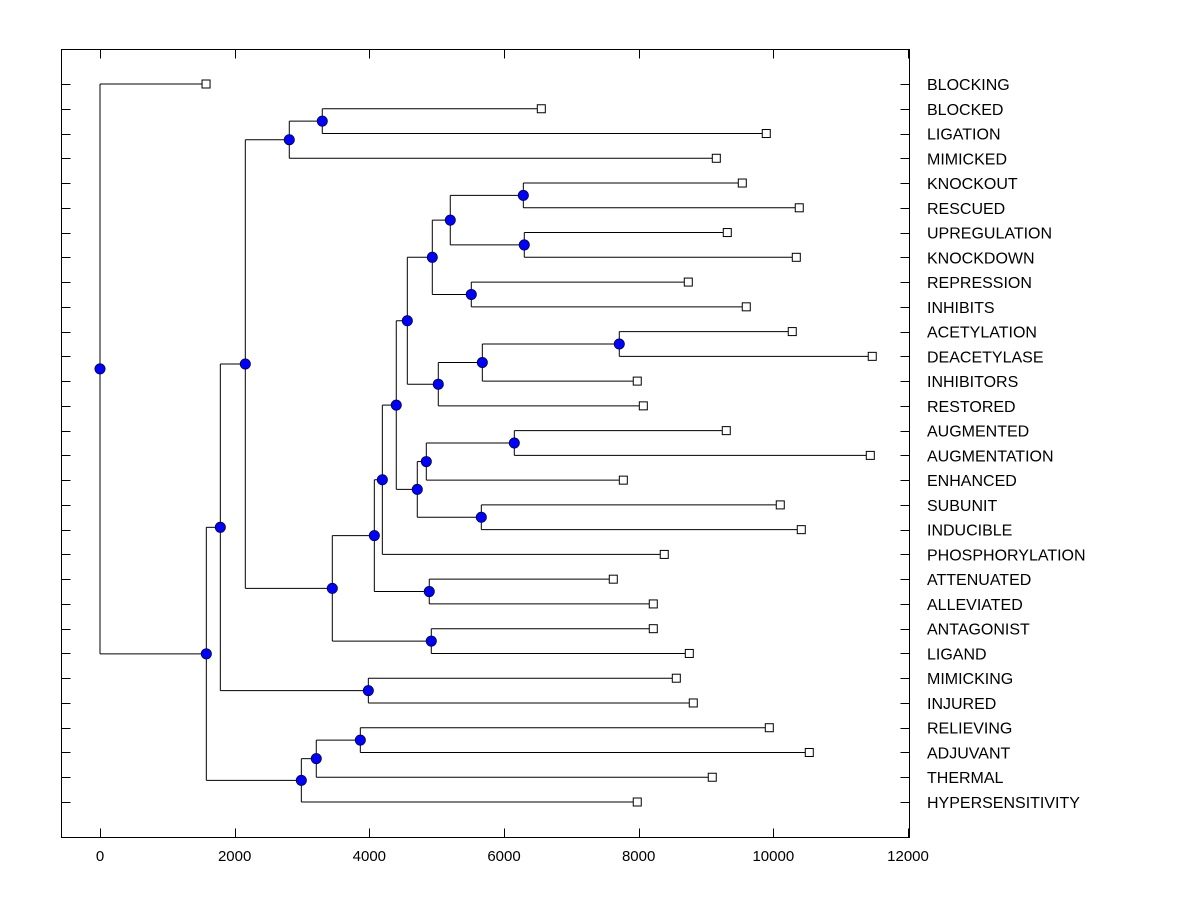 The height and width of the screenshot is (900, 1200). Describe the element at coordinates (982, 333) in the screenshot. I see `leaf-label: ACETYLATION` at that location.